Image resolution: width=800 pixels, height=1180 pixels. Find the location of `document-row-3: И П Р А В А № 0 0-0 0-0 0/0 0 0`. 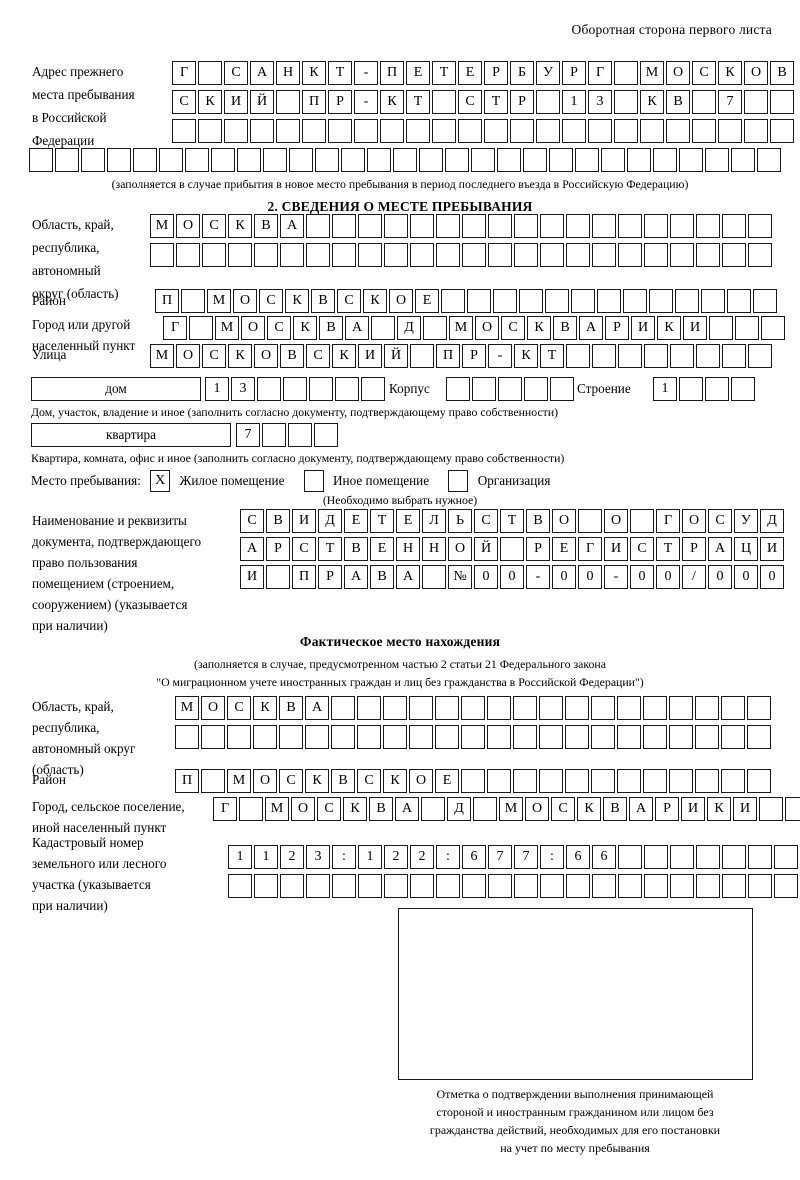

document-row-3: И П Р А В А № 0 0-0 0-0 0/0 0 0 is located at coordinates (513, 577).